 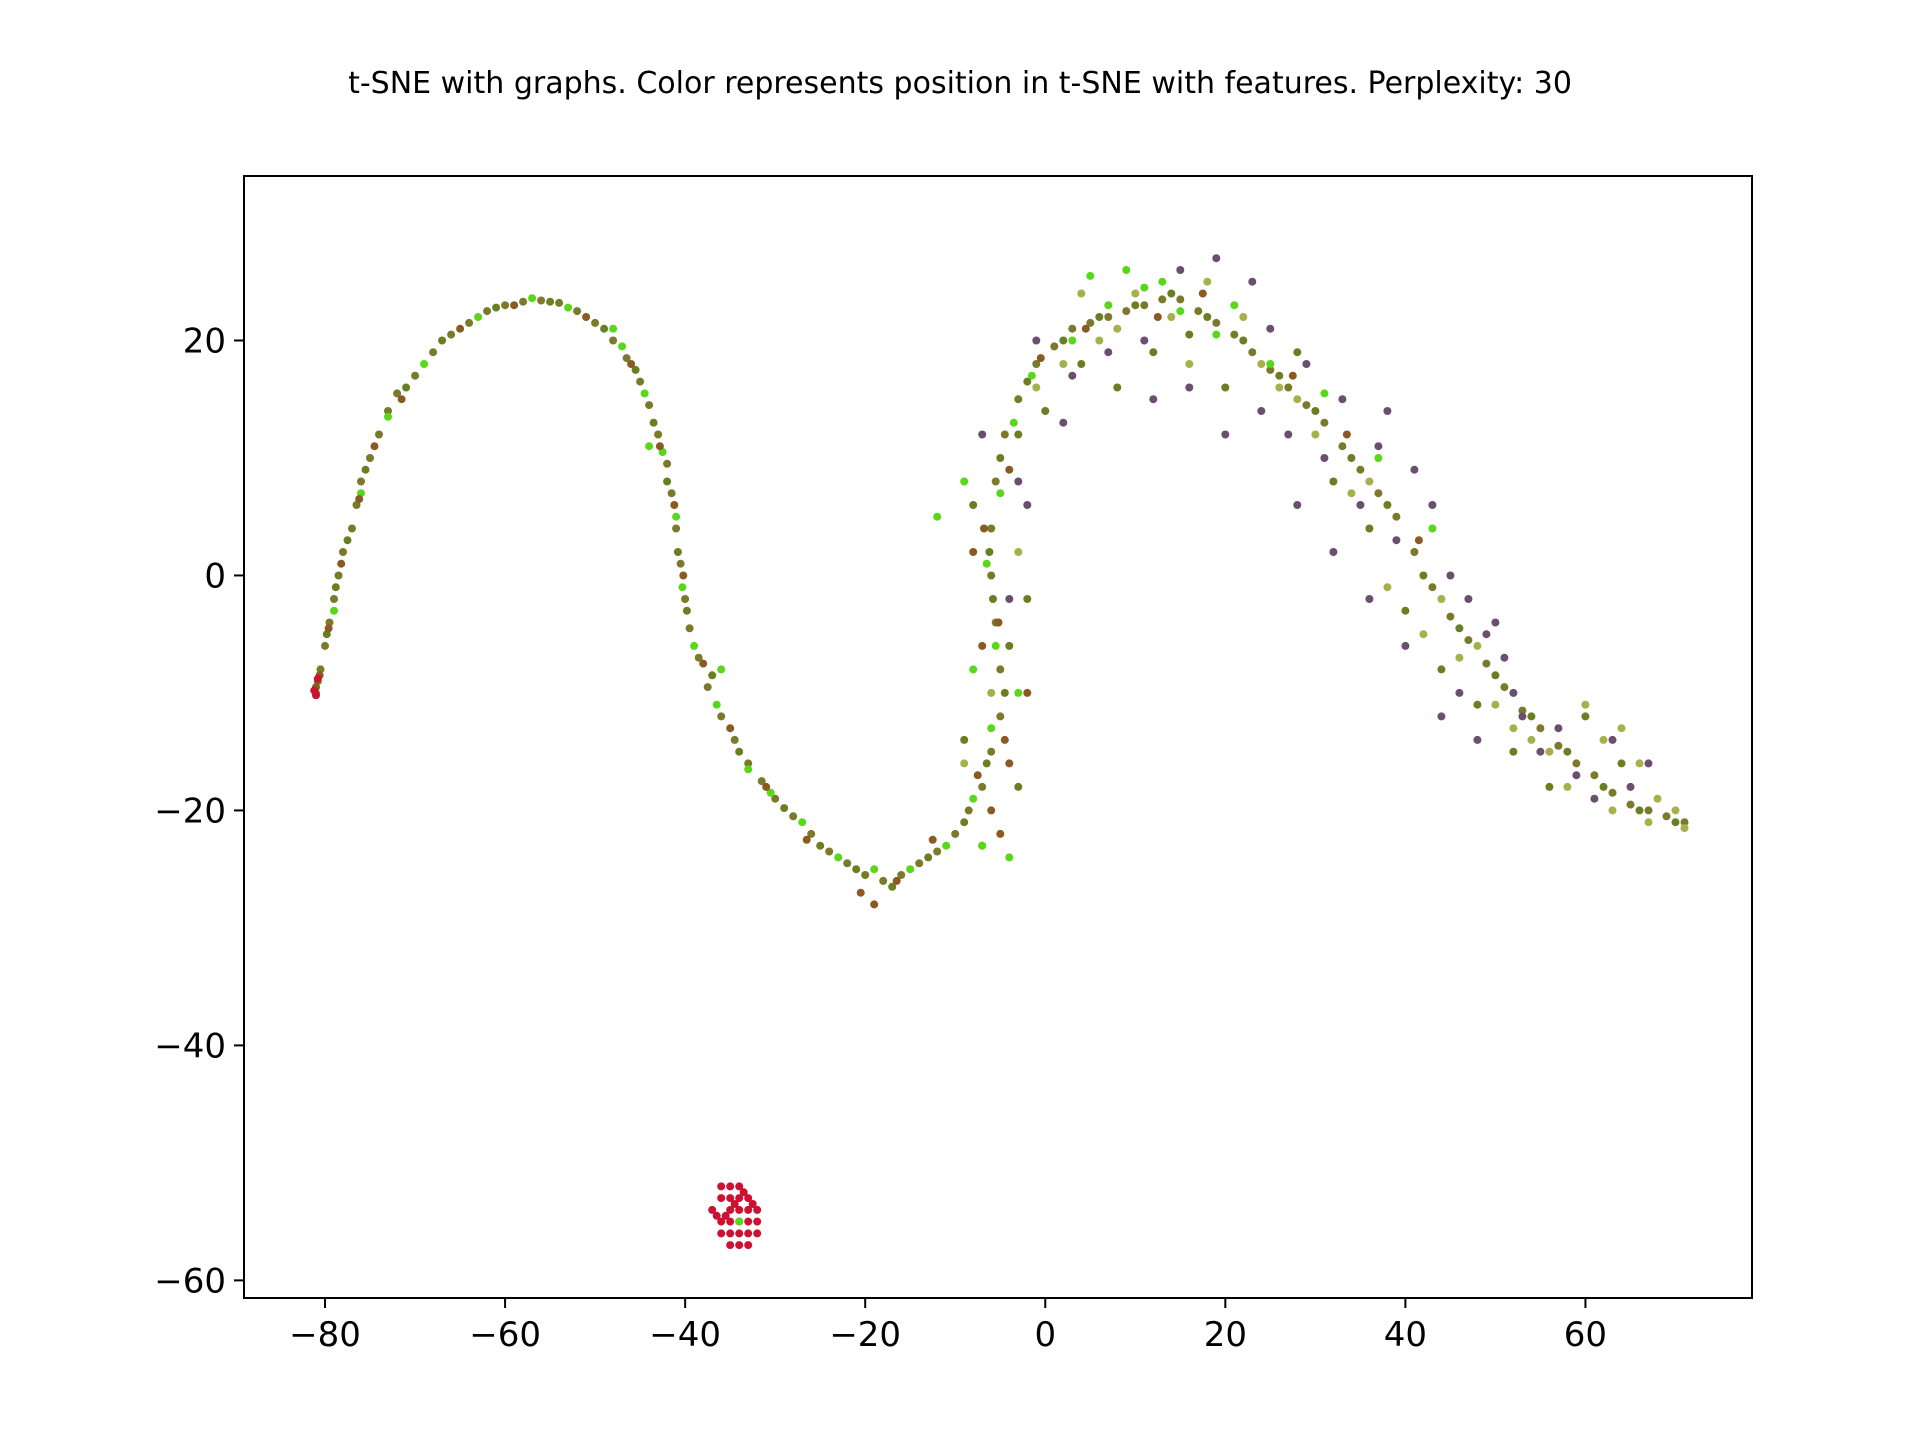 I want to click on x-tick-label: 60, so click(x=1585, y=1335).